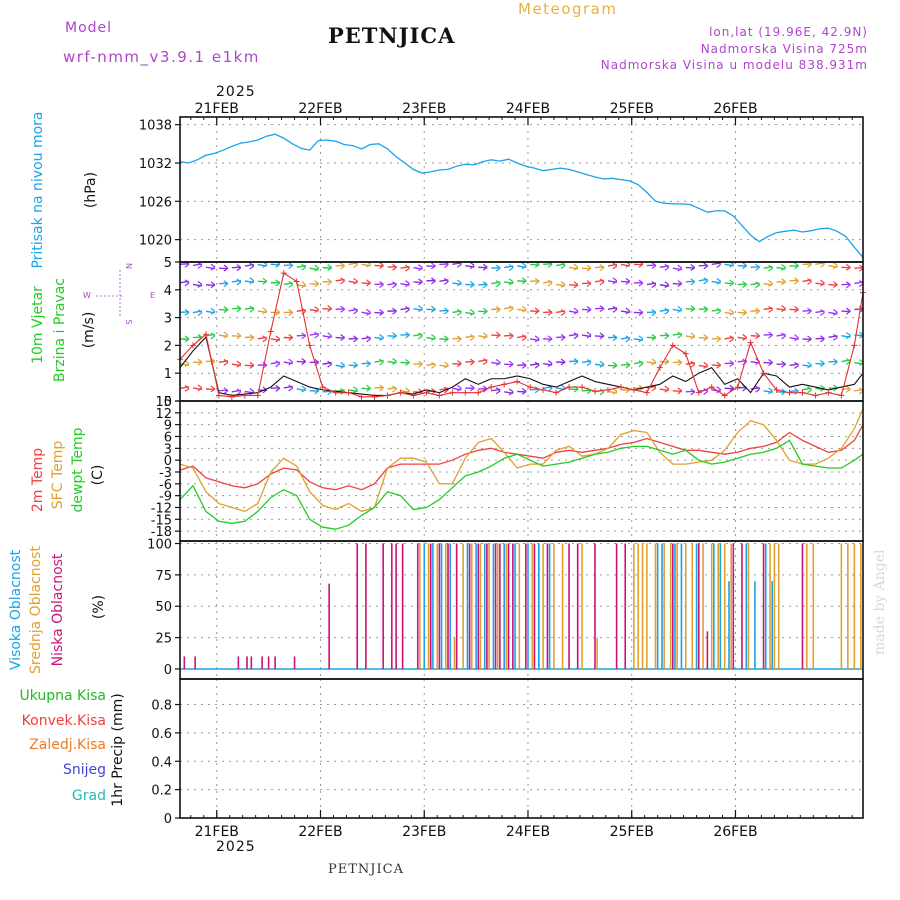 The image size is (900, 900). I want to click on wind-ylabel-2: Brzina i Pravac, so click(60, 330).